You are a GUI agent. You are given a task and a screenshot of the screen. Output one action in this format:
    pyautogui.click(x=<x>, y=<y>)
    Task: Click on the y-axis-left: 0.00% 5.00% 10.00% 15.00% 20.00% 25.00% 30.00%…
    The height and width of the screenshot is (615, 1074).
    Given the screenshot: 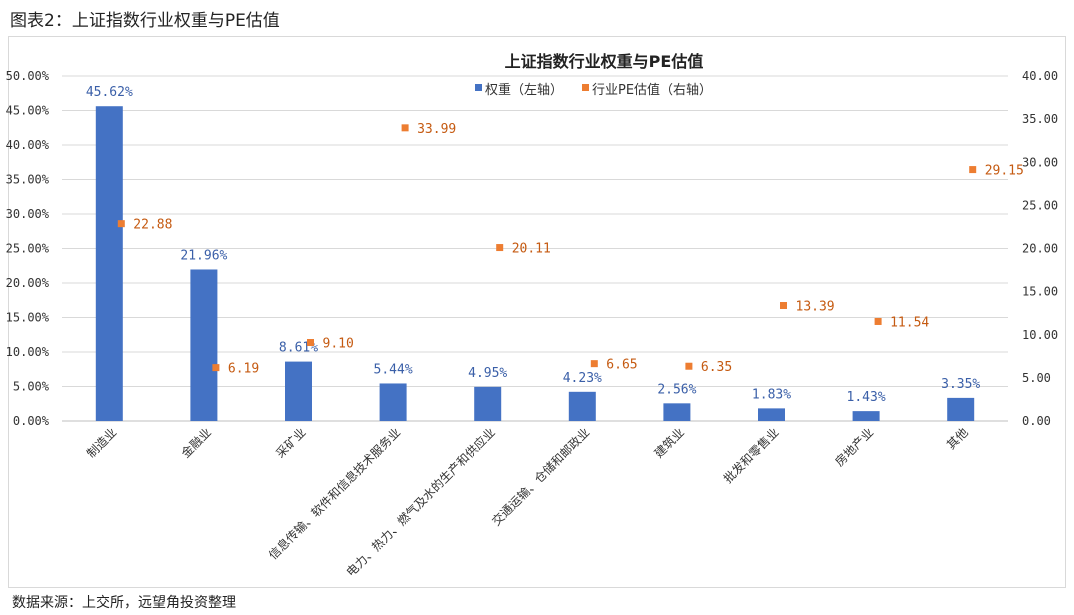 What is the action you would take?
    pyautogui.click(x=28, y=248)
    